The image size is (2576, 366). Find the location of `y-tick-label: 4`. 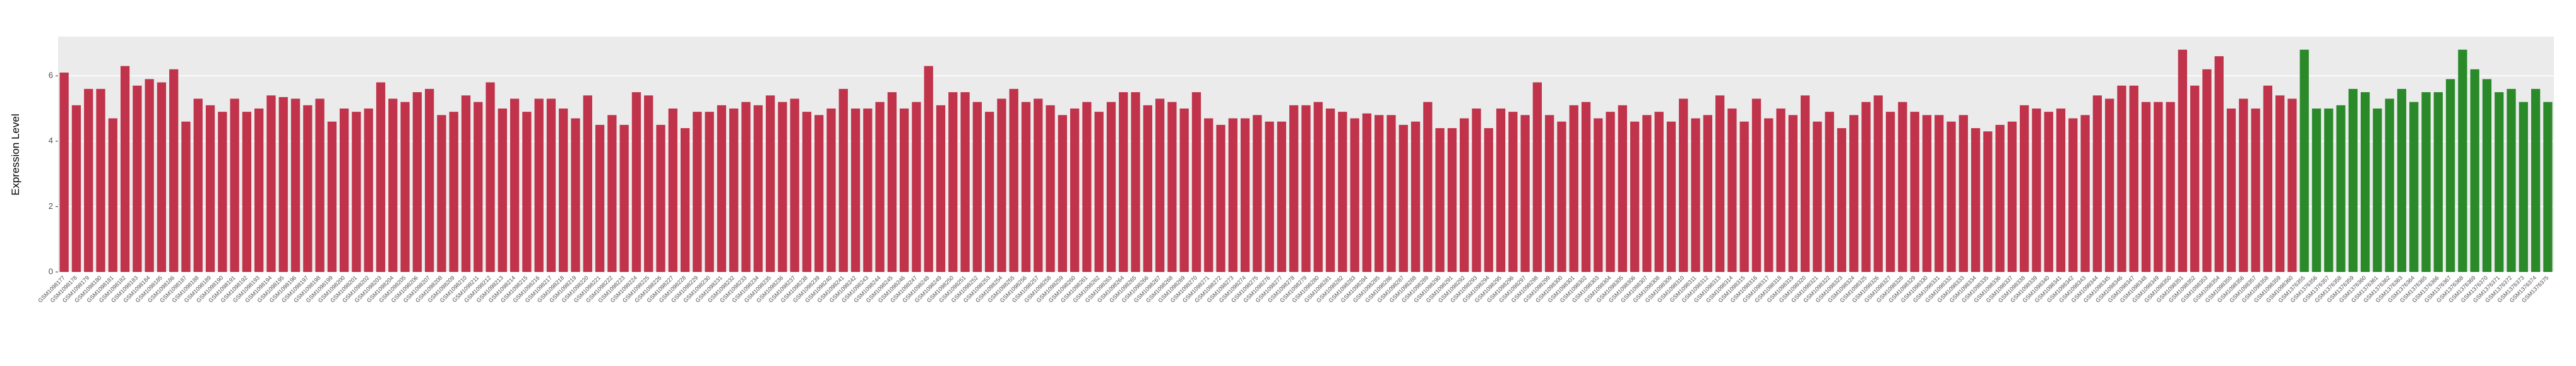

y-tick-label: 4 is located at coordinates (51, 140).